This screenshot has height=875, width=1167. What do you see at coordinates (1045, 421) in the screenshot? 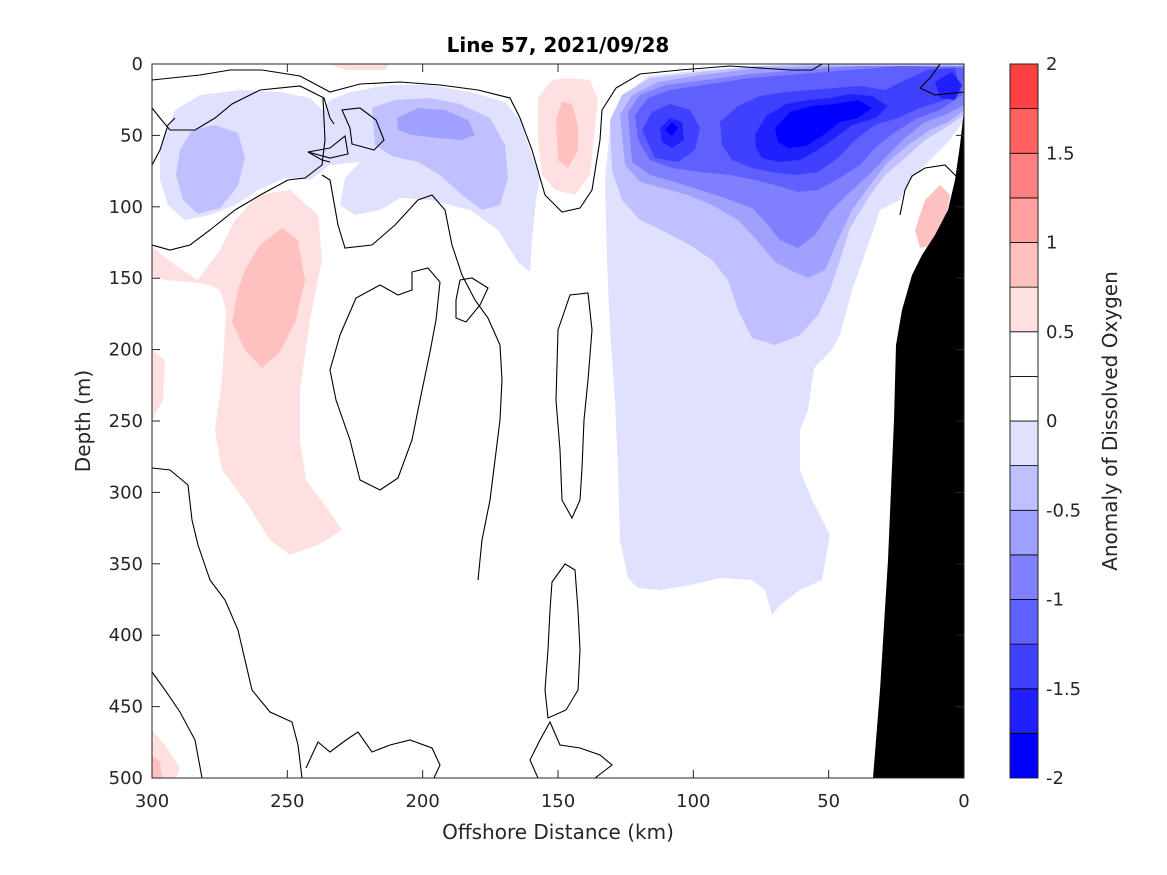
I see `colorbar: 2 1.5 1 0.5 0 -0.5 -1 -1.5 -2` at bounding box center [1045, 421].